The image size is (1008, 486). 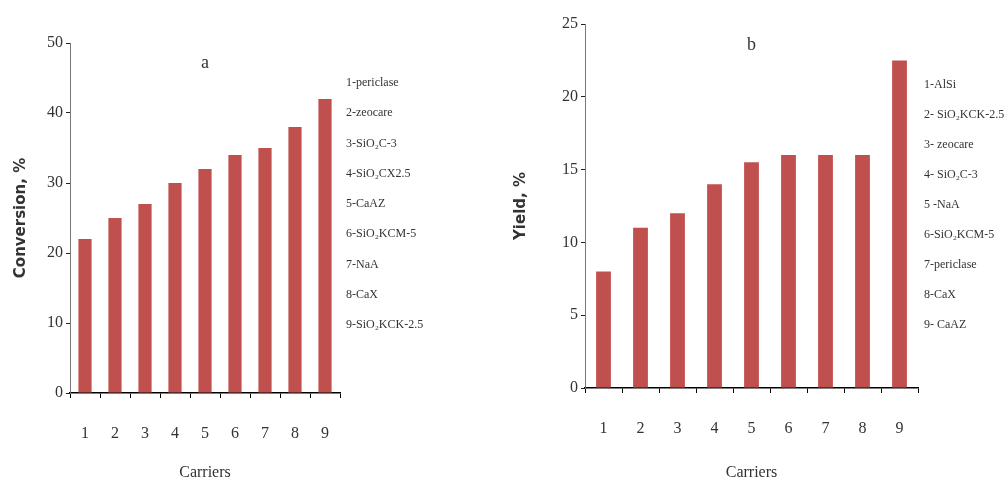 What do you see at coordinates (205, 61) in the screenshot?
I see `text: a` at bounding box center [205, 61].